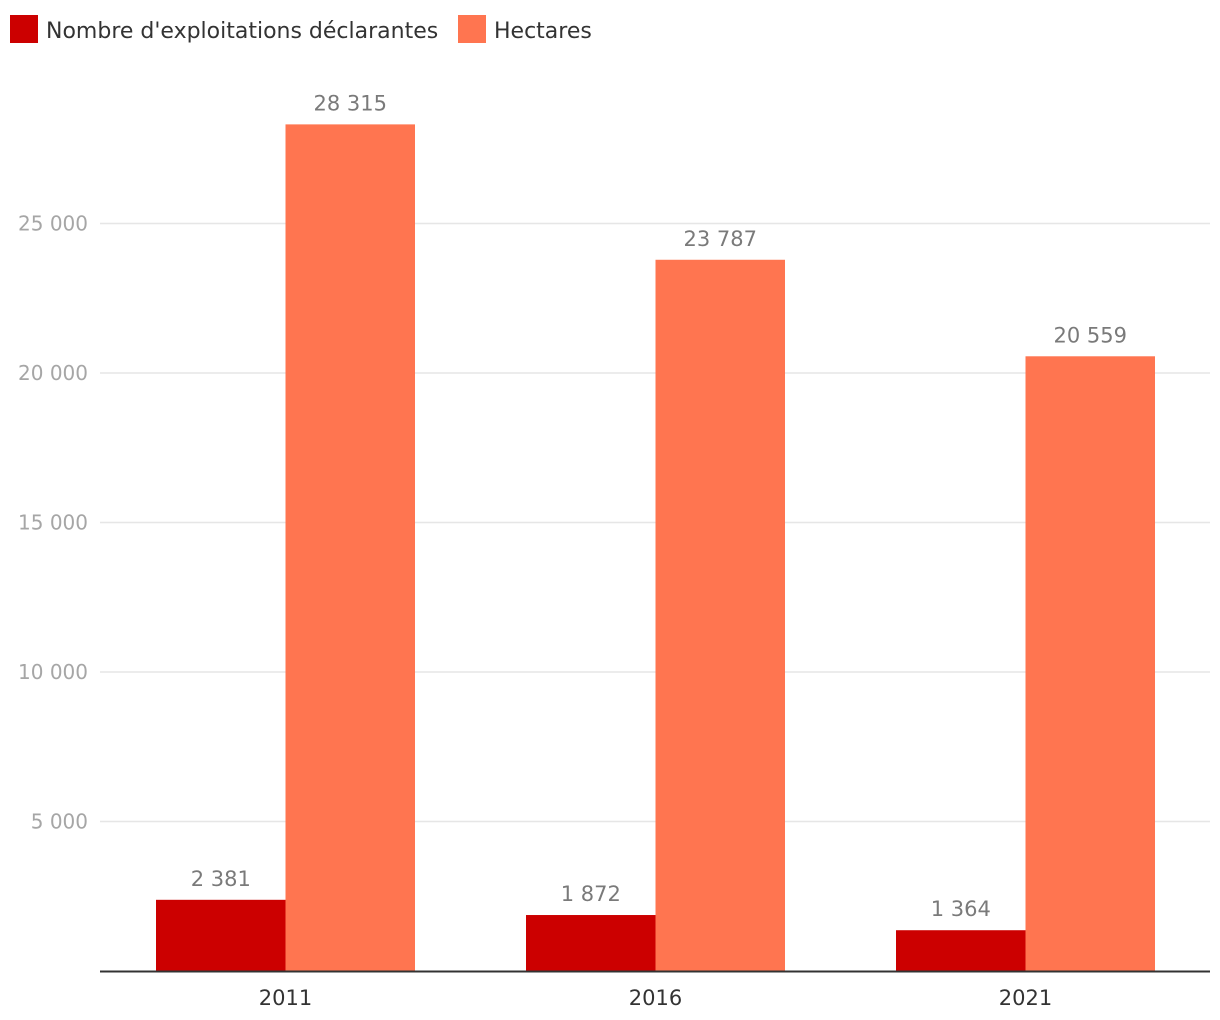 The height and width of the screenshot is (1020, 1220). What do you see at coordinates (59, 822) in the screenshot?
I see `y-tick-label: 5 000` at bounding box center [59, 822].